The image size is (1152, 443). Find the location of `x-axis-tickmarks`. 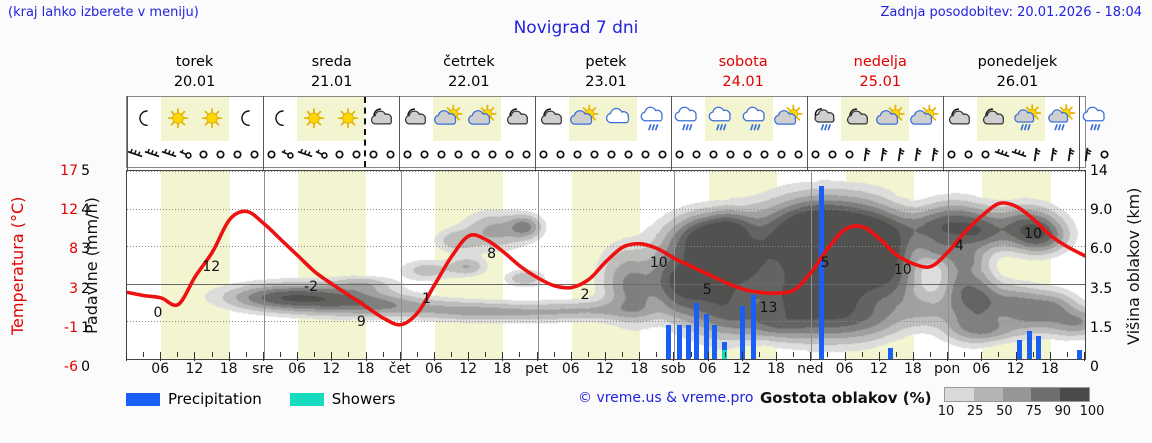

x-axis-tickmarks is located at coordinates (606, 356).